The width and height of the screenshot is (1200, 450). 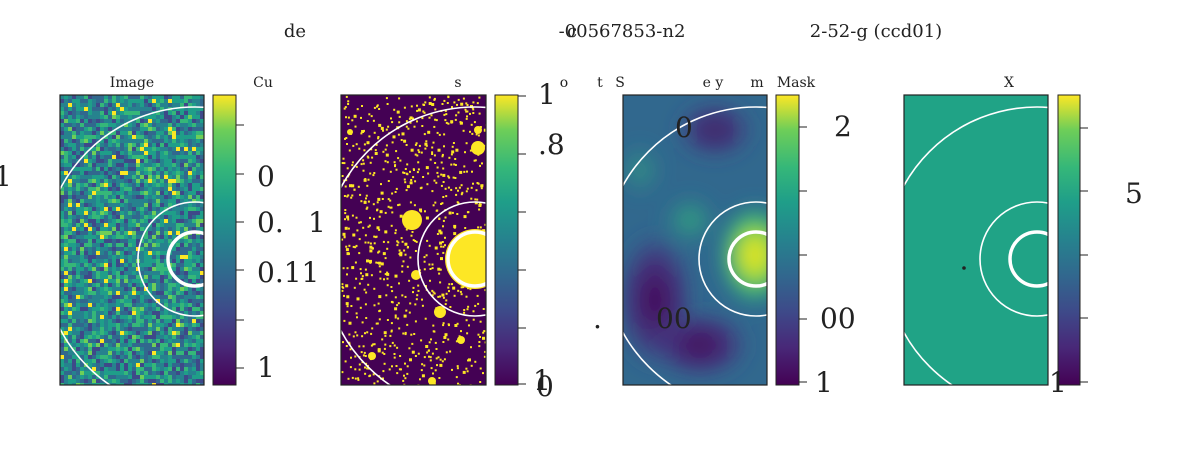 What do you see at coordinates (270, 222) in the screenshot?
I see `tick-label: 0.` at bounding box center [270, 222].